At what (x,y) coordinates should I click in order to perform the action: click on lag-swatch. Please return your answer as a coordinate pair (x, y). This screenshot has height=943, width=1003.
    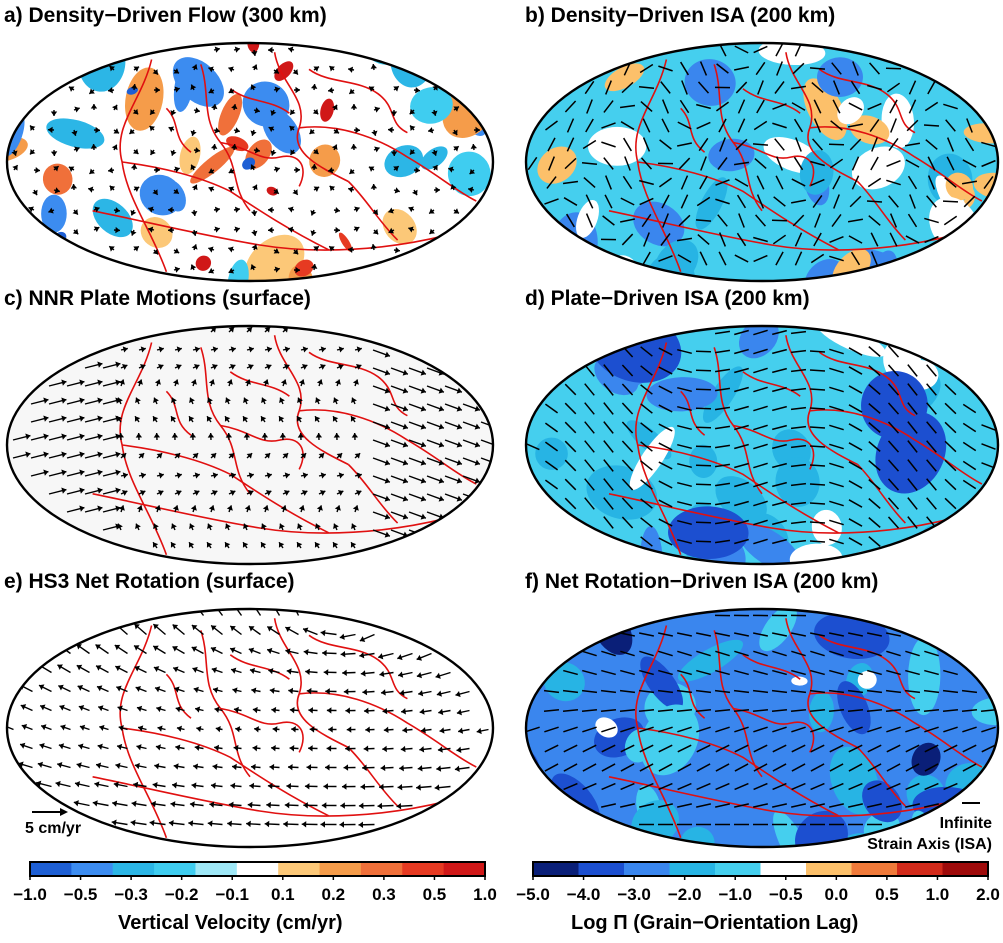
    Looking at the image, I should click on (829, 869).